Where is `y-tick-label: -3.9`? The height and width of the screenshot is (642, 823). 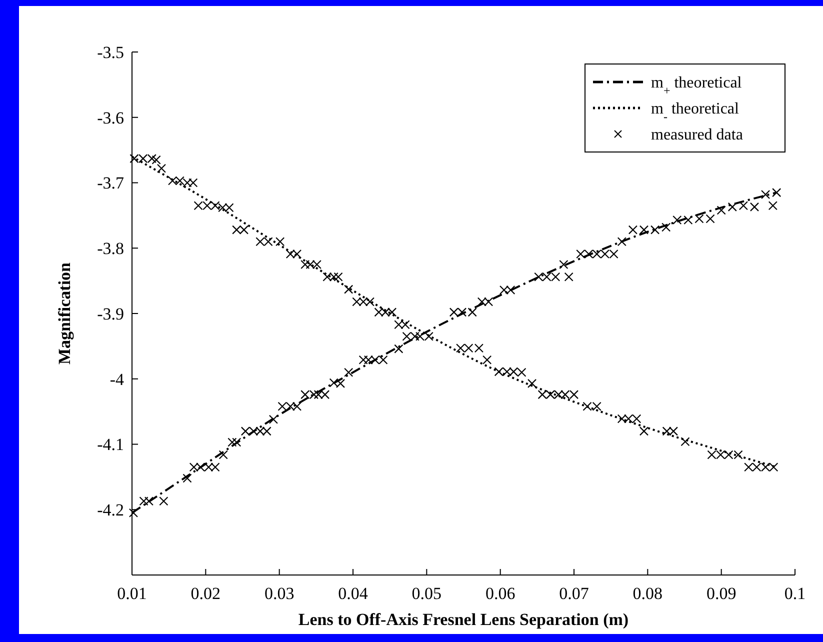
y-tick-label: -3.9 is located at coordinates (110, 314).